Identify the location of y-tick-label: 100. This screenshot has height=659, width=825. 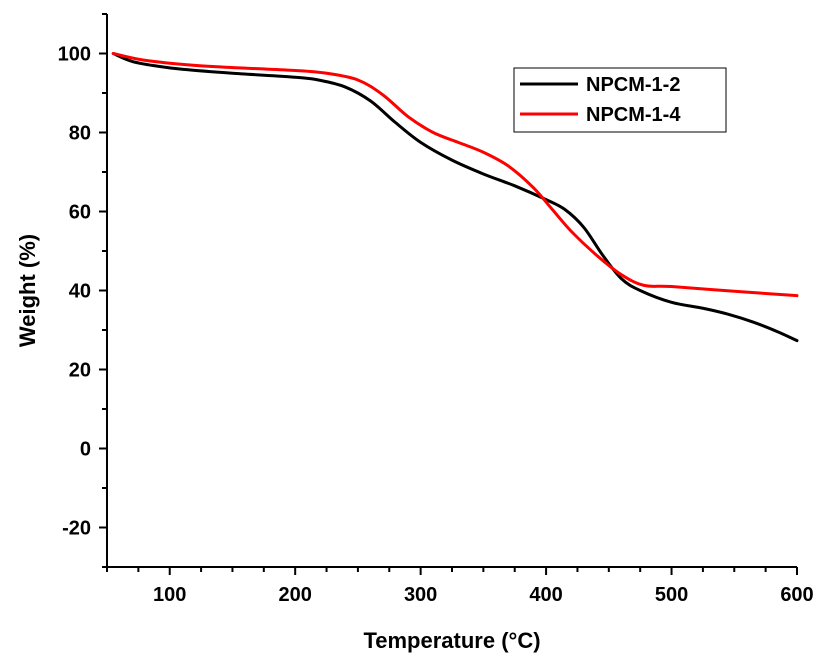
(74, 55).